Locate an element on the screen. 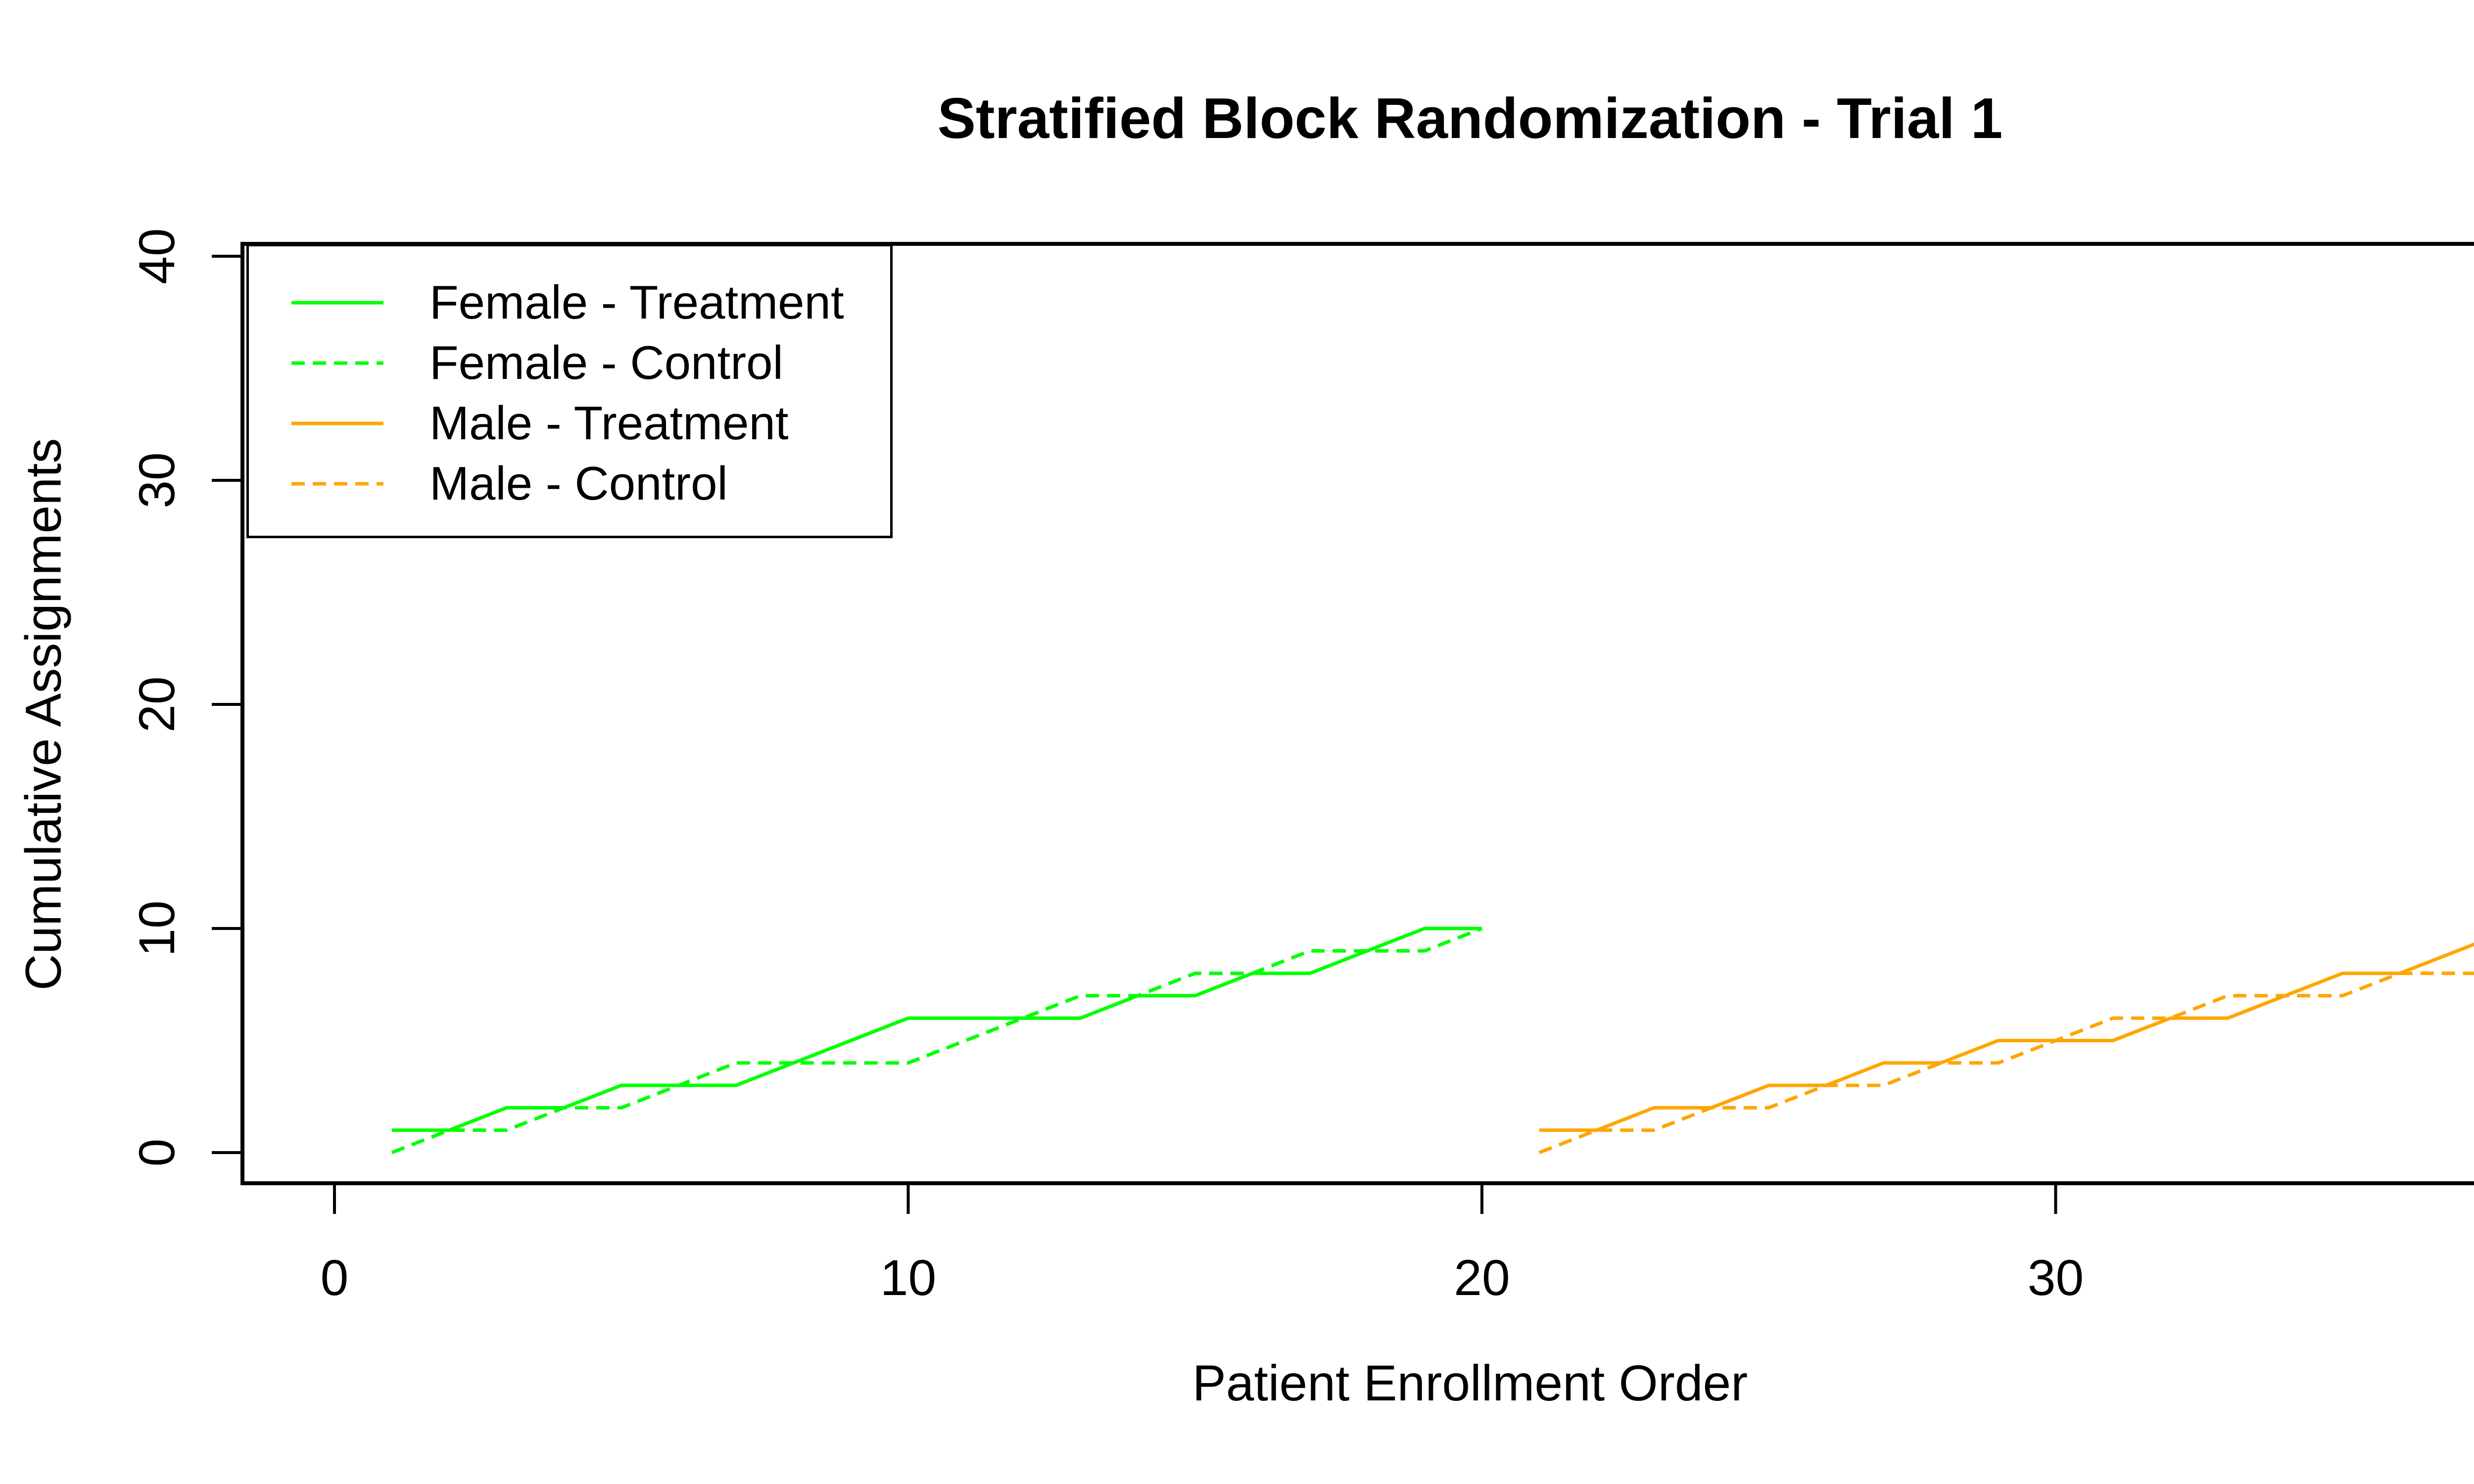 Image resolution: width=2474 pixels, height=1484 pixels. y-axis-title: Cumulative Assignments is located at coordinates (44, 714).